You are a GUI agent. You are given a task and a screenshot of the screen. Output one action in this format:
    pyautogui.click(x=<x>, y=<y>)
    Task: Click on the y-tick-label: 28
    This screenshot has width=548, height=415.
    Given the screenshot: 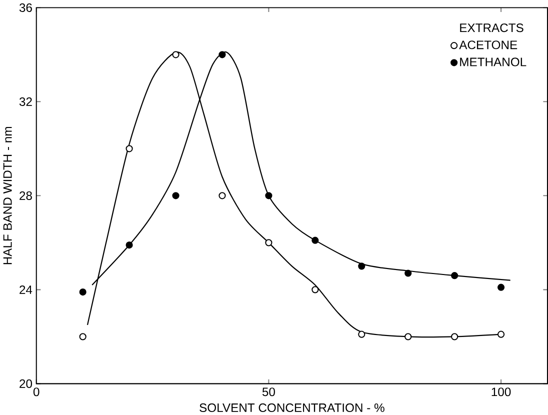 What is the action you would take?
    pyautogui.click(x=26, y=195)
    